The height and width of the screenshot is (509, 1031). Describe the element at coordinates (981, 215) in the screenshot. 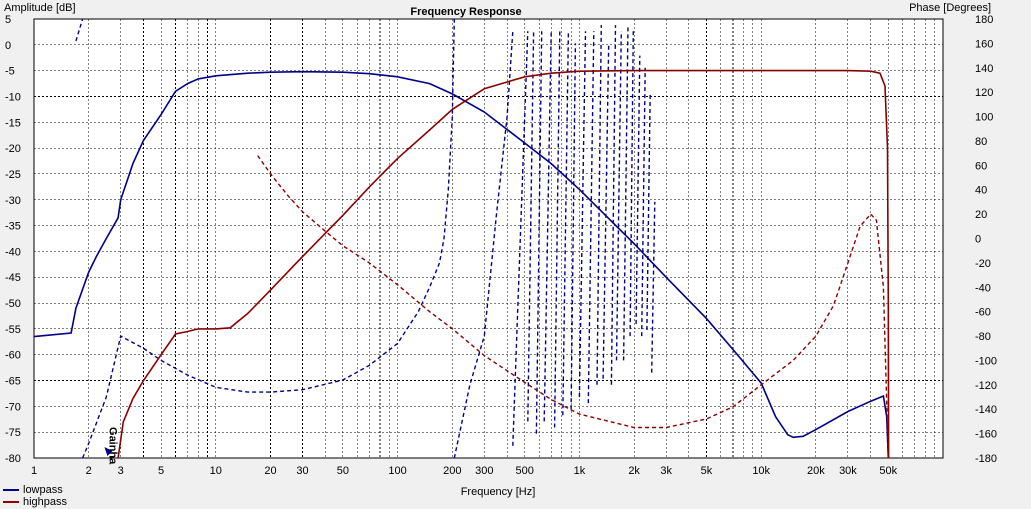

I see `y-right-tick-label: 20` at that location.